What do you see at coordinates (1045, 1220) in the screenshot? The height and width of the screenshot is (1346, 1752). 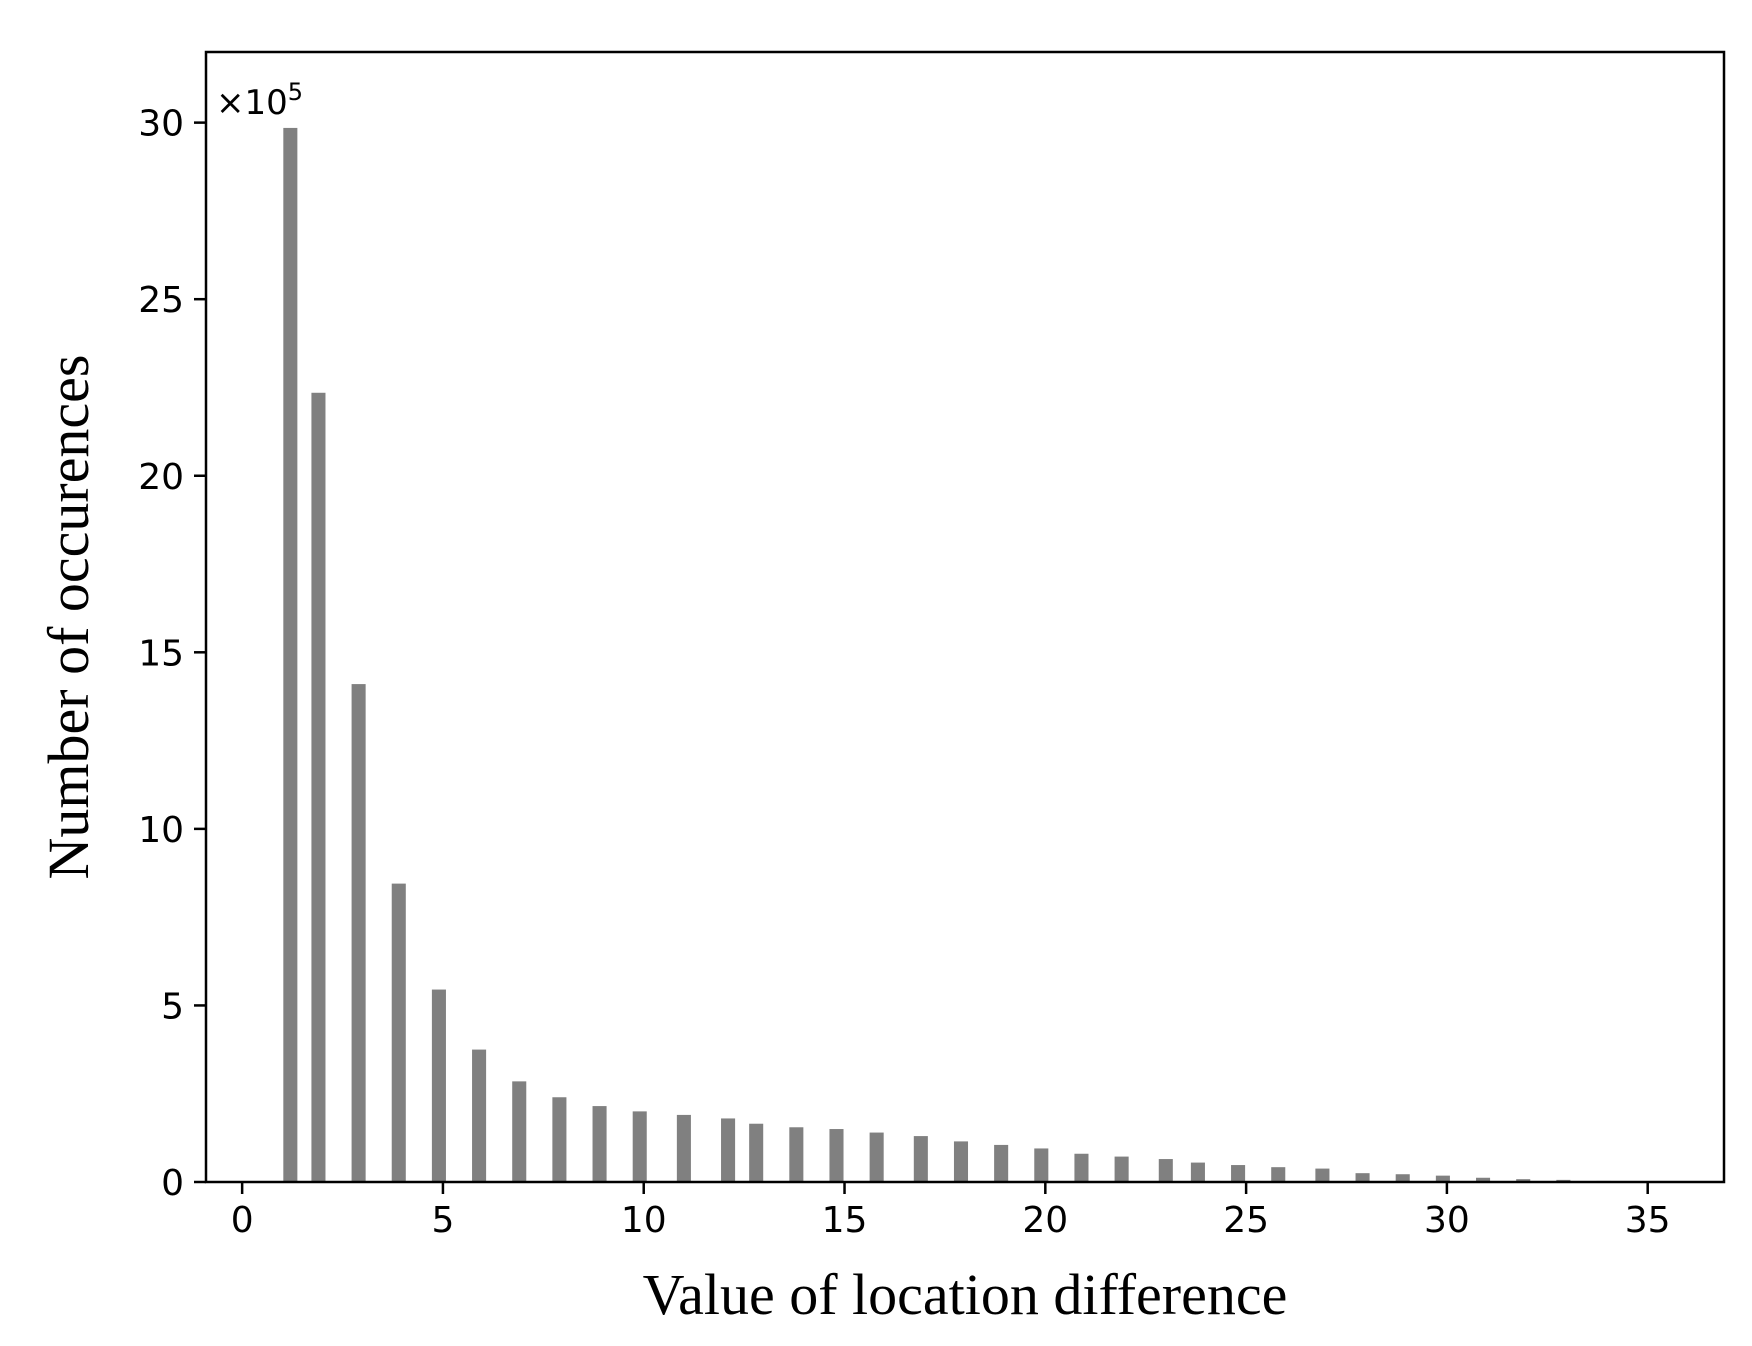 I see `x-tick-label: 20` at bounding box center [1045, 1220].